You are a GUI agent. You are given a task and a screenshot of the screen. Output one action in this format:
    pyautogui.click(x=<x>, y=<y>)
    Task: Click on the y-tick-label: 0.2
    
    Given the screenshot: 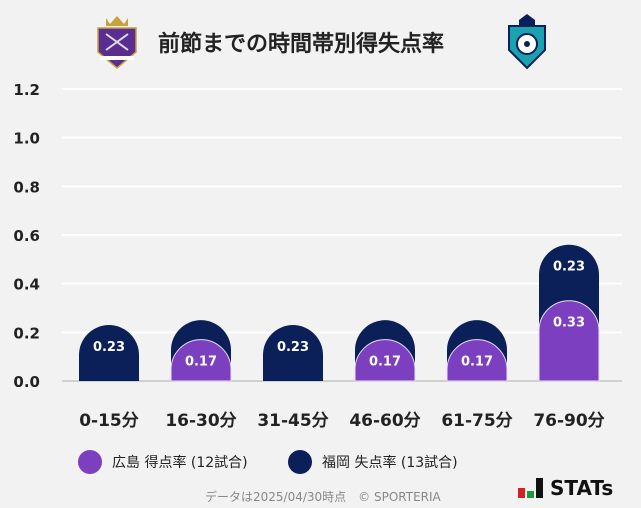 What is the action you would take?
    pyautogui.click(x=26, y=333)
    